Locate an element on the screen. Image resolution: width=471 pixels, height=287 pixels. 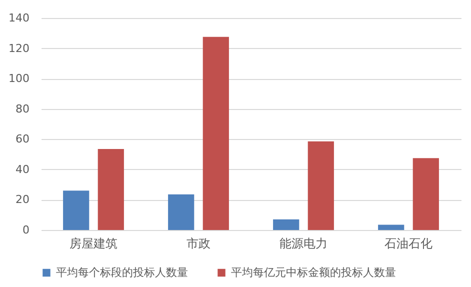
y-tick-label: 140 is located at coordinates (19, 18).